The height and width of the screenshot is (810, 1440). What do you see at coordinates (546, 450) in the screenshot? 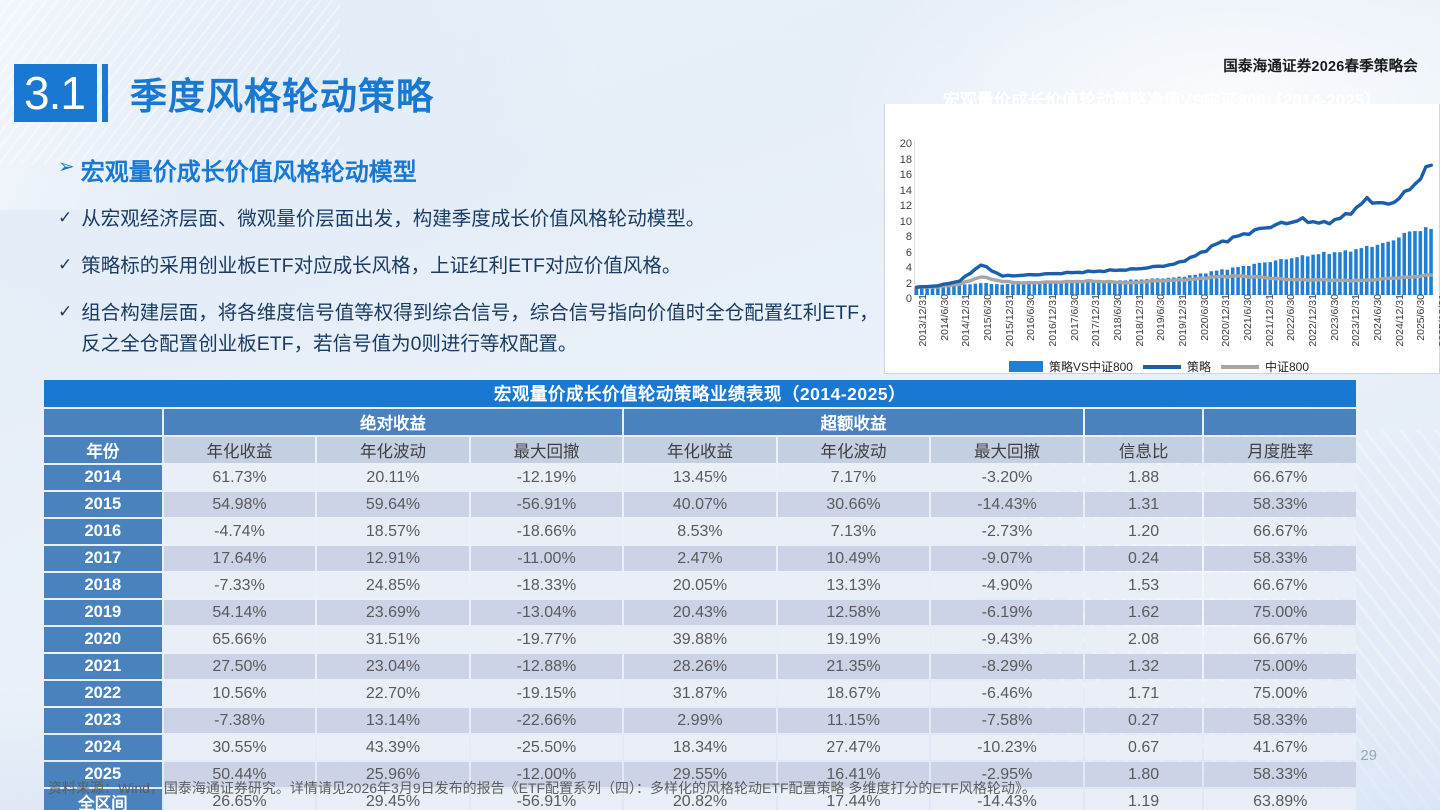
I see `column-header-3: 最大回撤` at bounding box center [546, 450].